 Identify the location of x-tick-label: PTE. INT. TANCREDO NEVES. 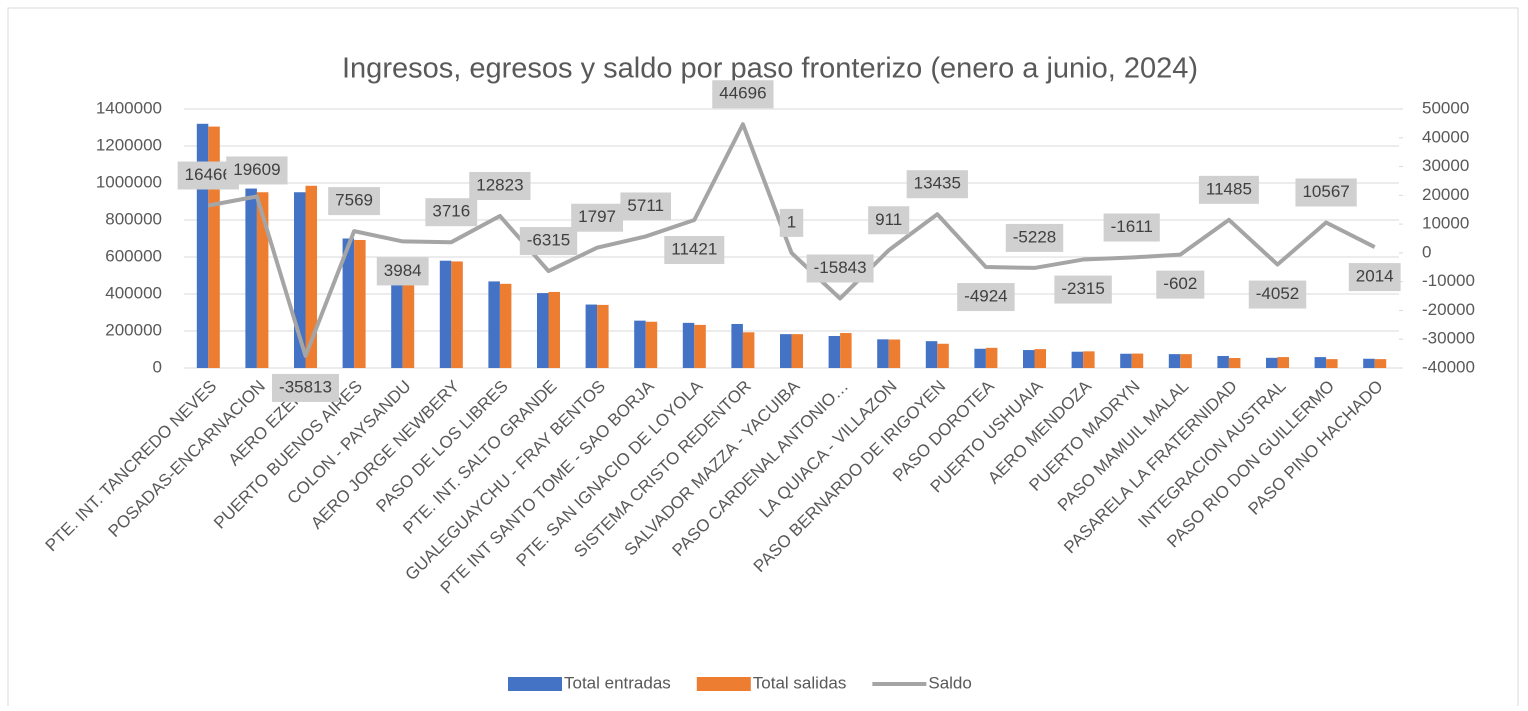
(131, 466).